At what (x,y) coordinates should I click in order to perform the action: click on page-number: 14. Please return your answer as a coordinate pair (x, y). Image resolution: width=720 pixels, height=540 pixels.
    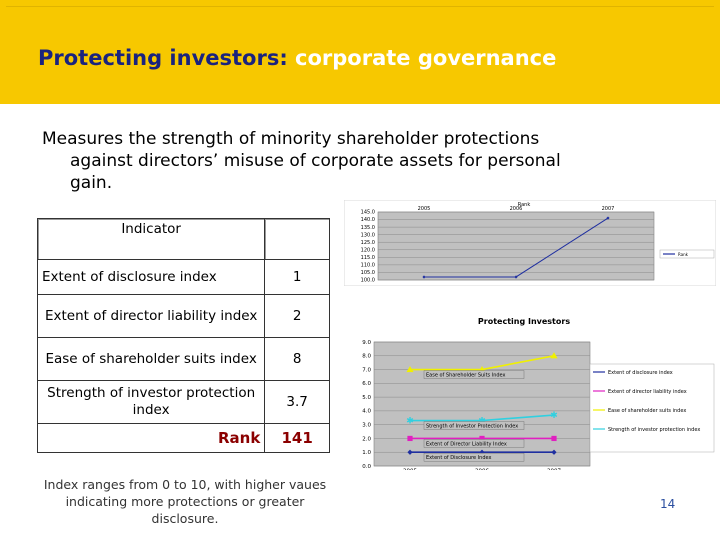
    Looking at the image, I should click on (668, 504).